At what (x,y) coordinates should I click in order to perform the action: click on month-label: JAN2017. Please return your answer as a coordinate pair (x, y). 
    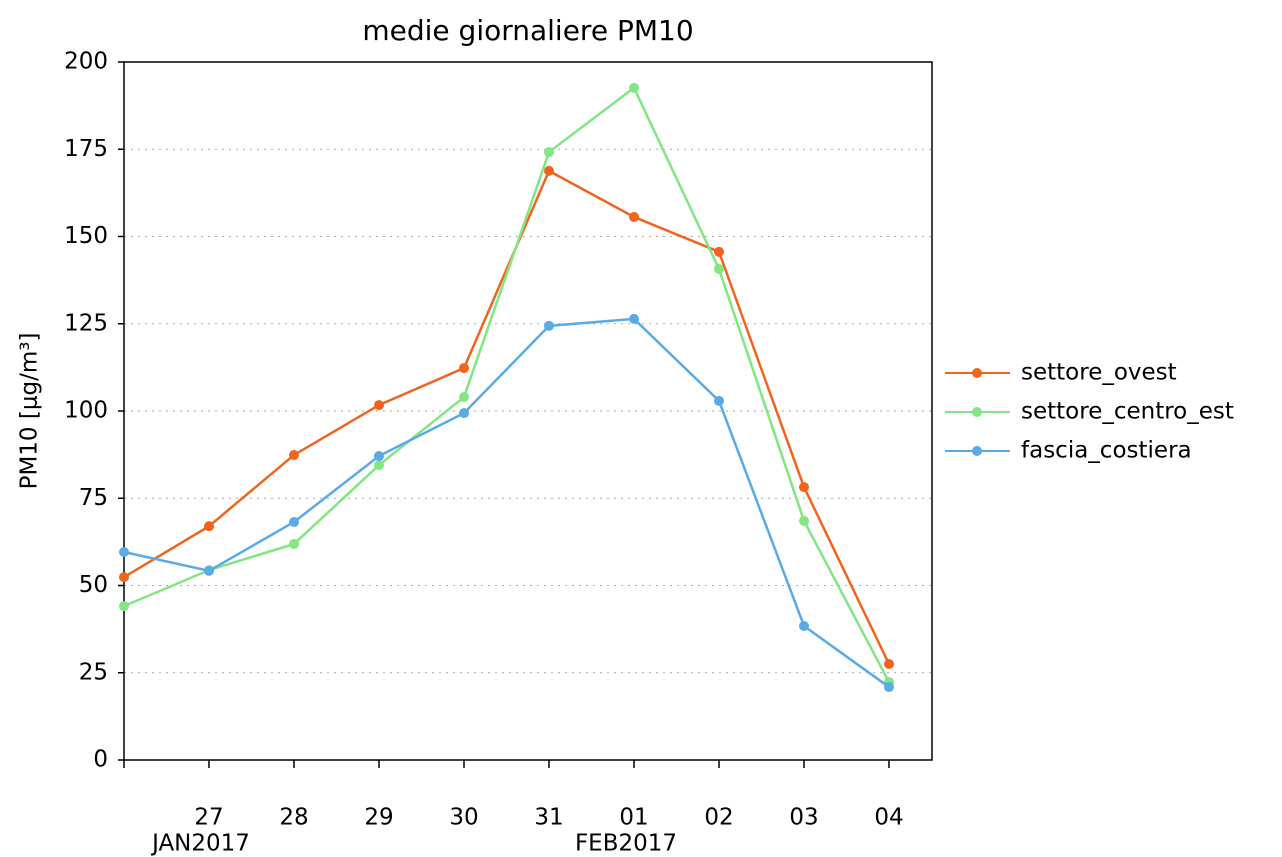
    Looking at the image, I should click on (200, 844).